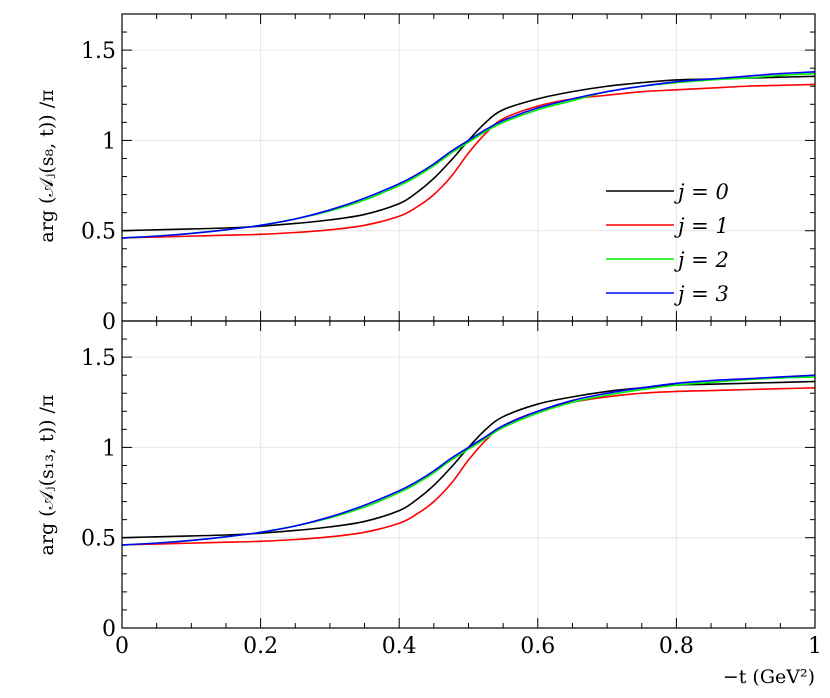 Image resolution: width=830 pixels, height=698 pixels. I want to click on bottom-x-tick-label: 0.4, so click(399, 646).